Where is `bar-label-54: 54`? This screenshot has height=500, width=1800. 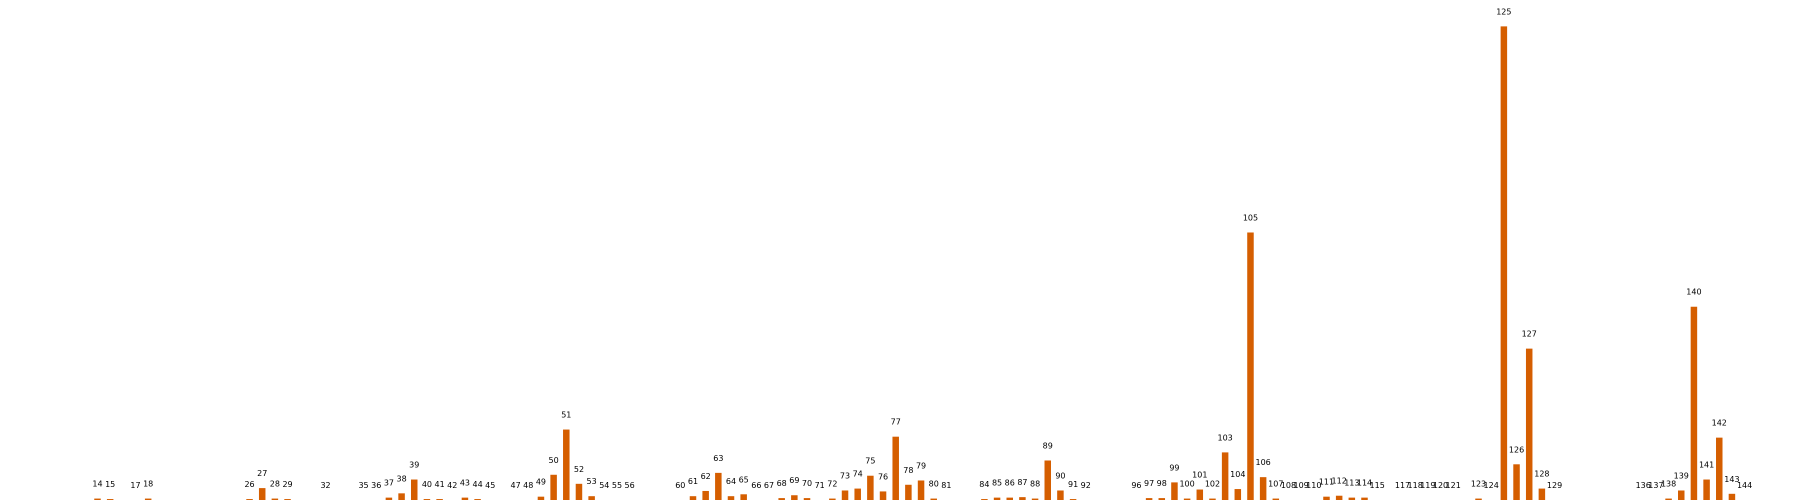
bar-label-54: 54 is located at coordinates (604, 485).